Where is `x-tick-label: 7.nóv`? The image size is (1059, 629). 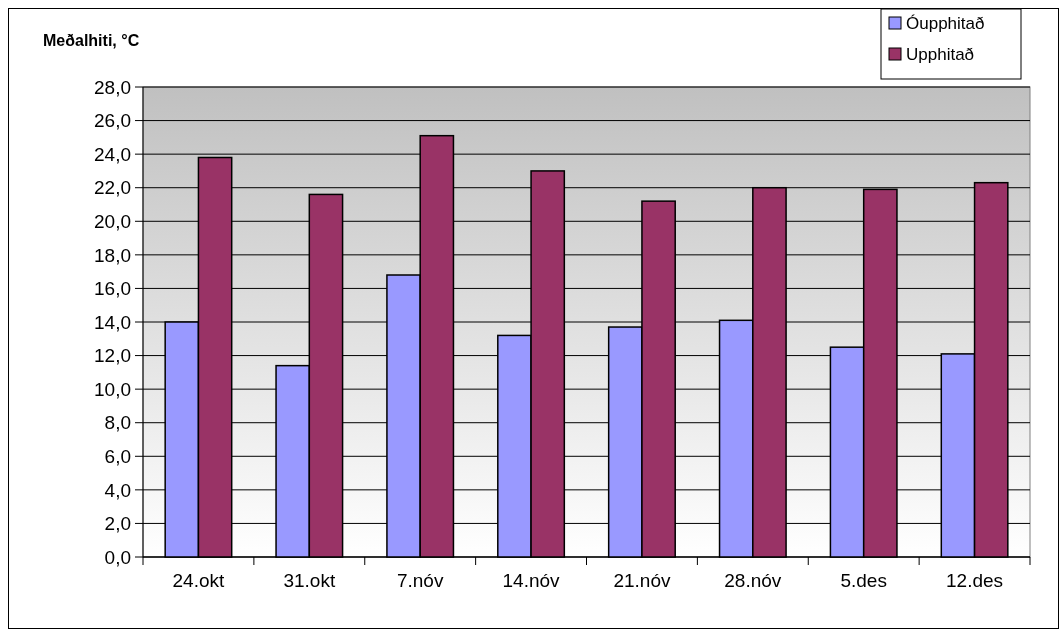
x-tick-label: 7.nóv is located at coordinates (420, 580).